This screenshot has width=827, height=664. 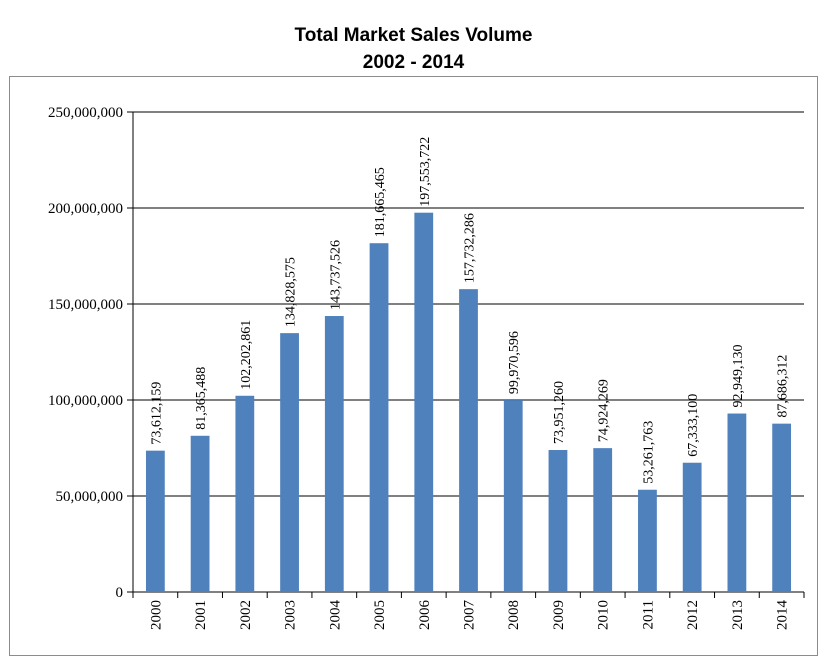 What do you see at coordinates (156, 413) in the screenshot?
I see `data-label: 73,612,159` at bounding box center [156, 413].